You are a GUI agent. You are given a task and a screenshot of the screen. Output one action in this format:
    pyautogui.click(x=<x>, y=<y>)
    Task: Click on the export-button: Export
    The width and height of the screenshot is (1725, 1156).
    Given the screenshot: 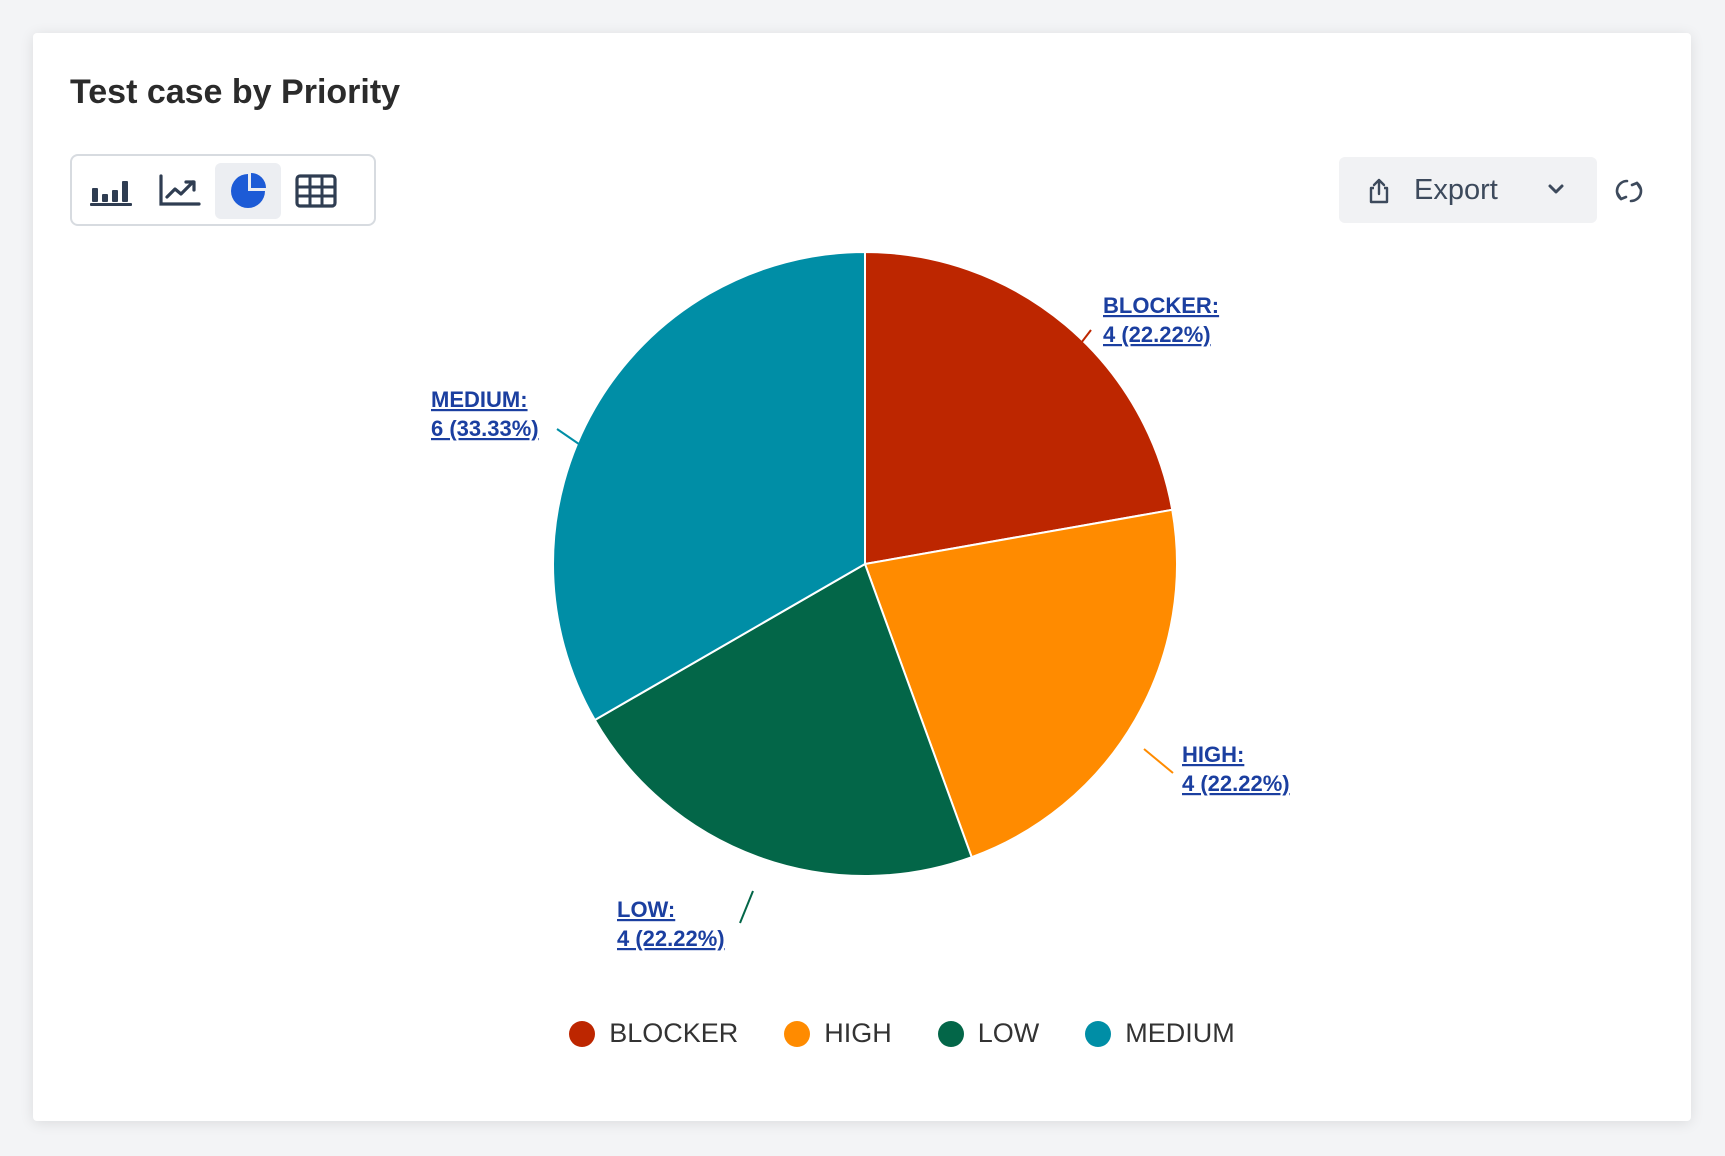 What is the action you would take?
    pyautogui.click(x=1468, y=190)
    